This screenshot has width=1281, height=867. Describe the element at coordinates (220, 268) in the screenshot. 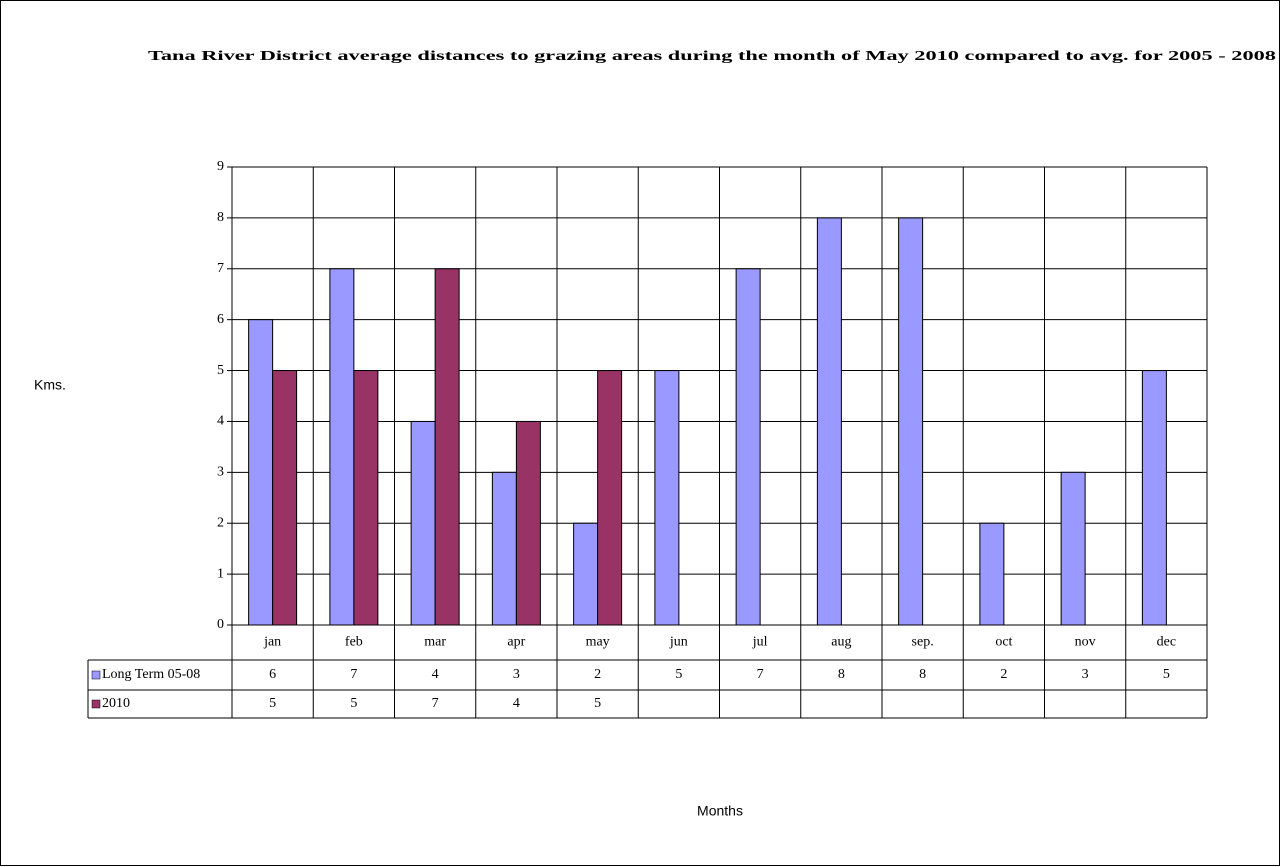

I see `y-tick-label: 7` at that location.